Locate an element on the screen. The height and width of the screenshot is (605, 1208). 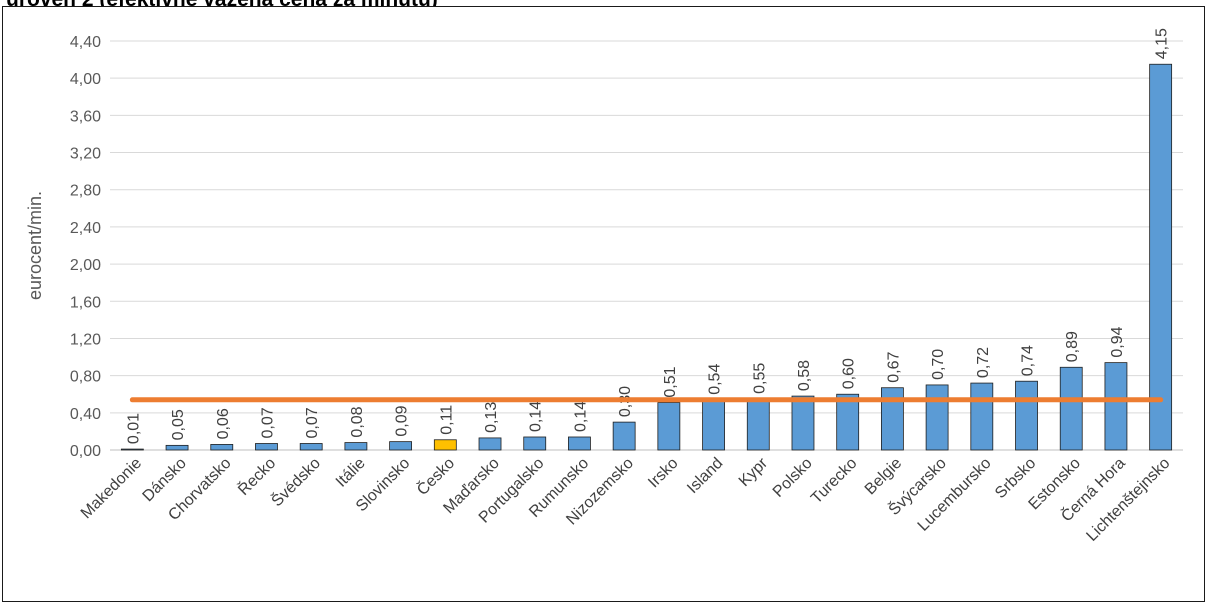
data-label: 0,72 is located at coordinates (983, 362).